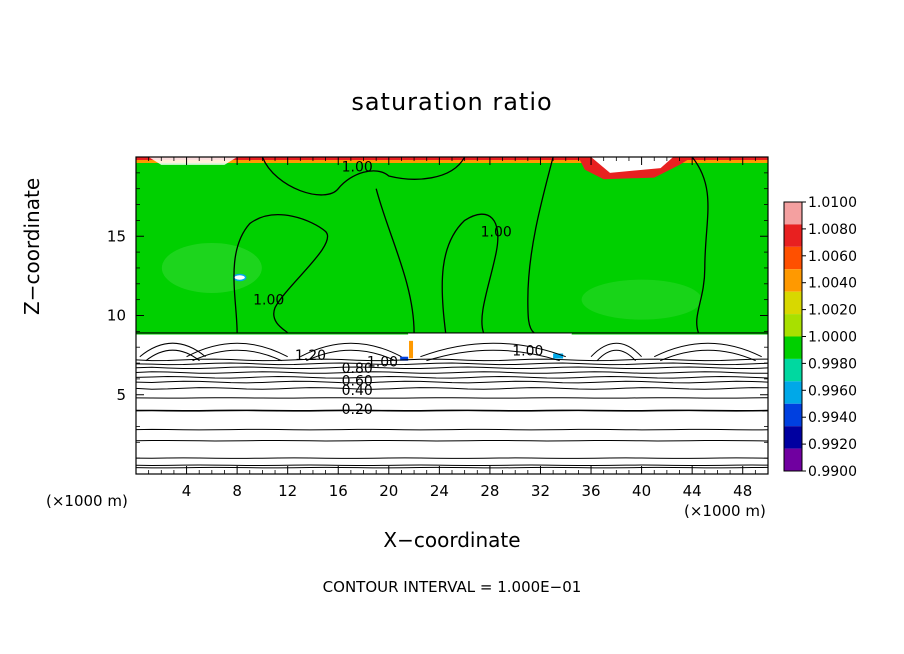  What do you see at coordinates (310, 356) in the screenshot?
I see `contour-label: 1.20` at bounding box center [310, 356].